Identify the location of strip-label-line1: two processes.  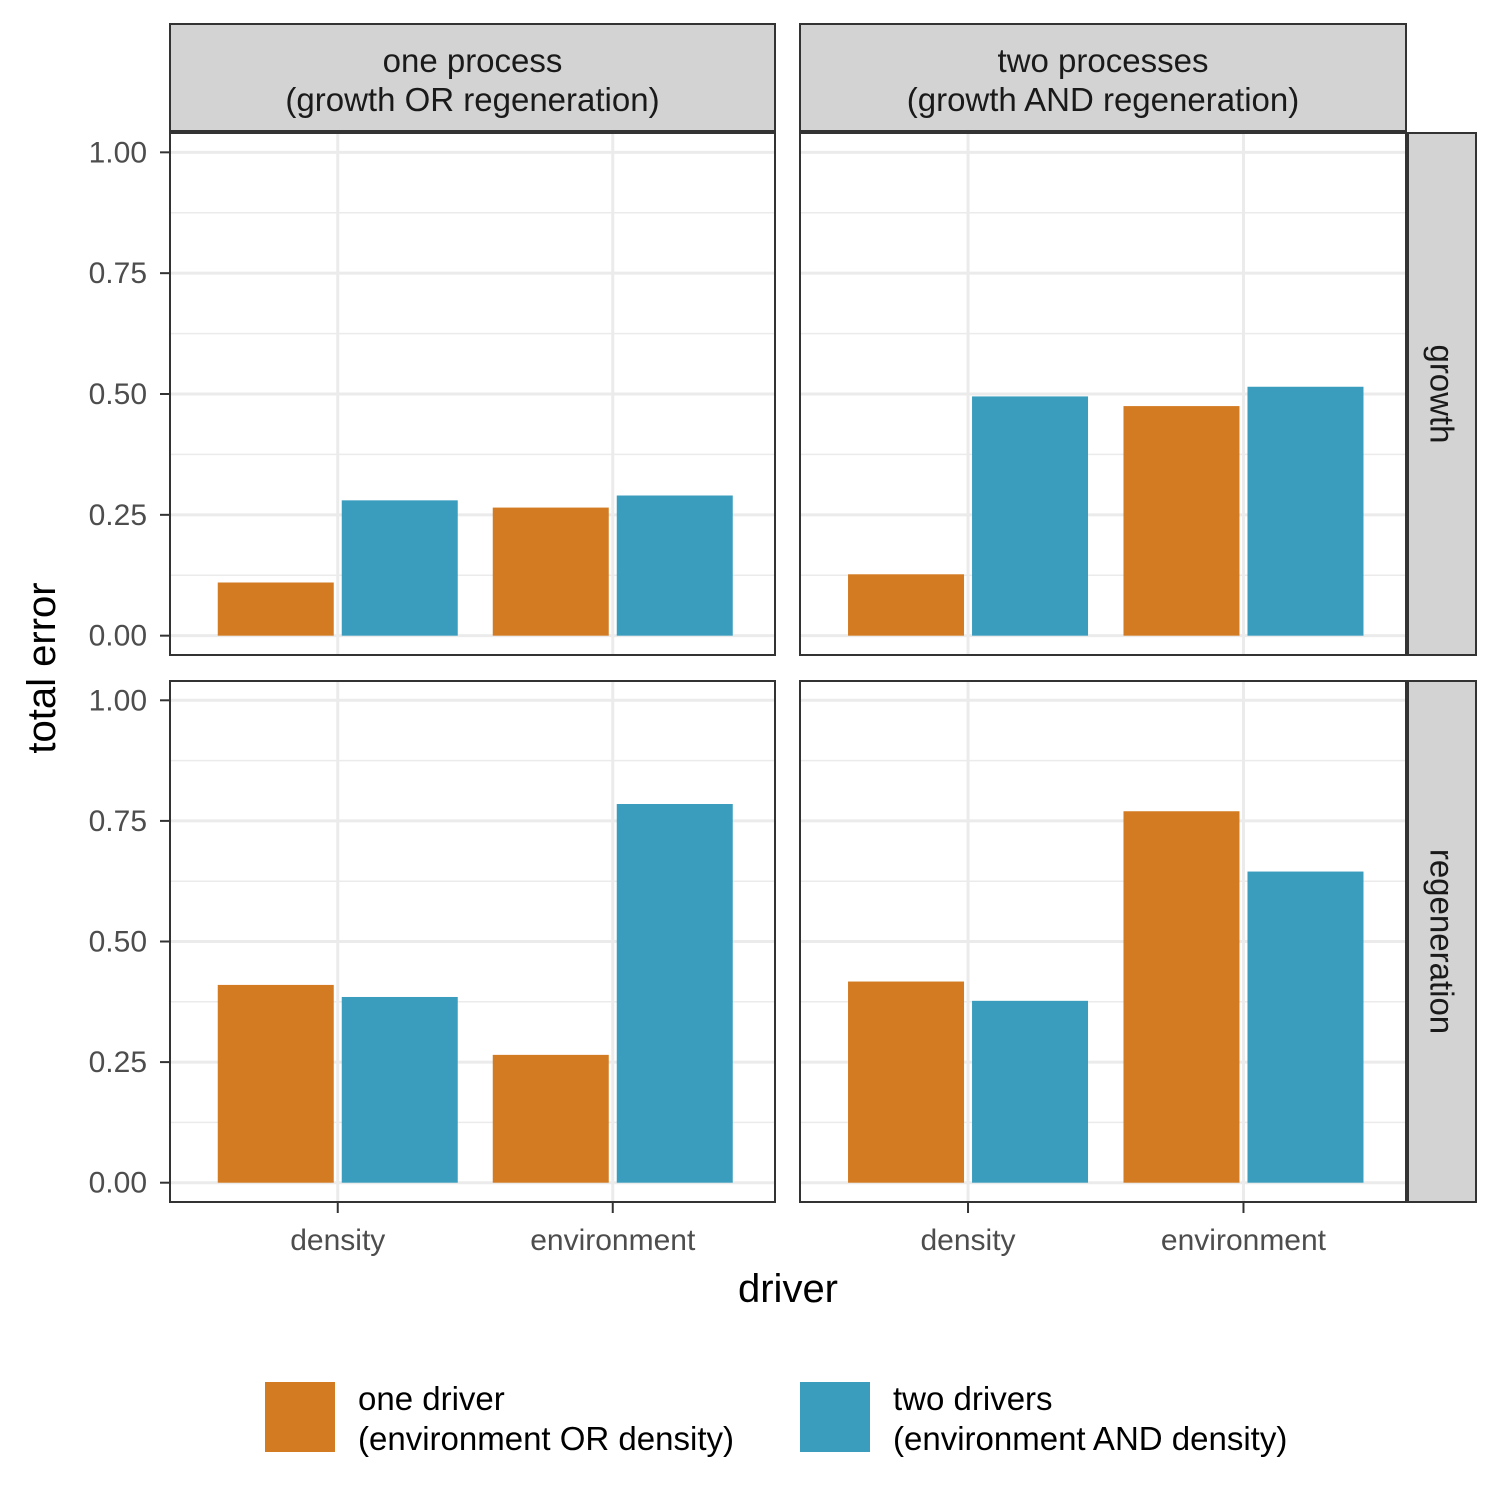
(1103, 60).